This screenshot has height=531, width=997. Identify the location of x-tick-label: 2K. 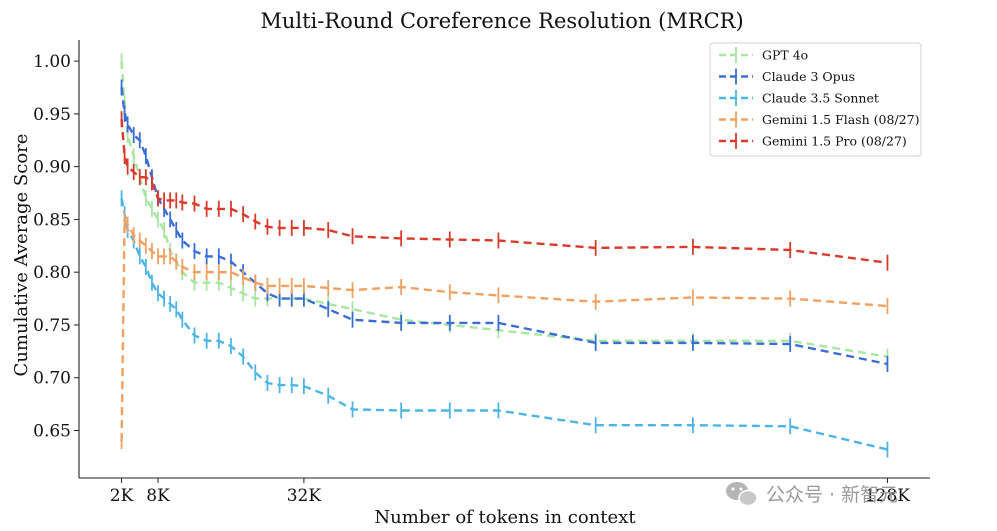
(122, 496).